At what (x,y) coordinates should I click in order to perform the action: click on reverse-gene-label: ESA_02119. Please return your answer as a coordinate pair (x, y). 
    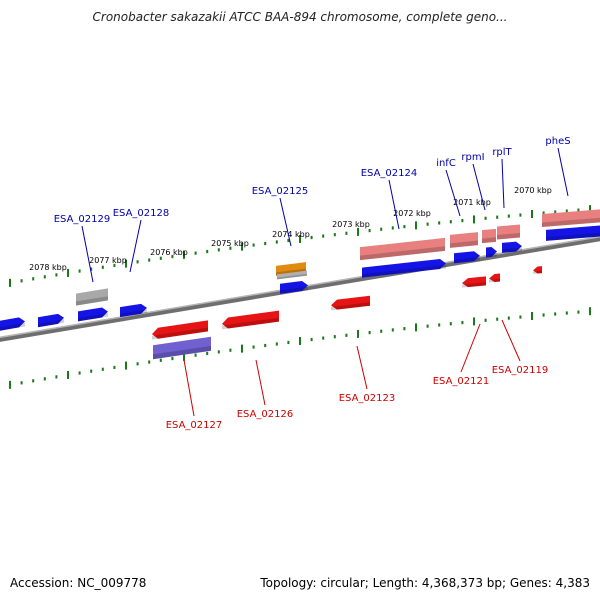
    Looking at the image, I should click on (520, 370).